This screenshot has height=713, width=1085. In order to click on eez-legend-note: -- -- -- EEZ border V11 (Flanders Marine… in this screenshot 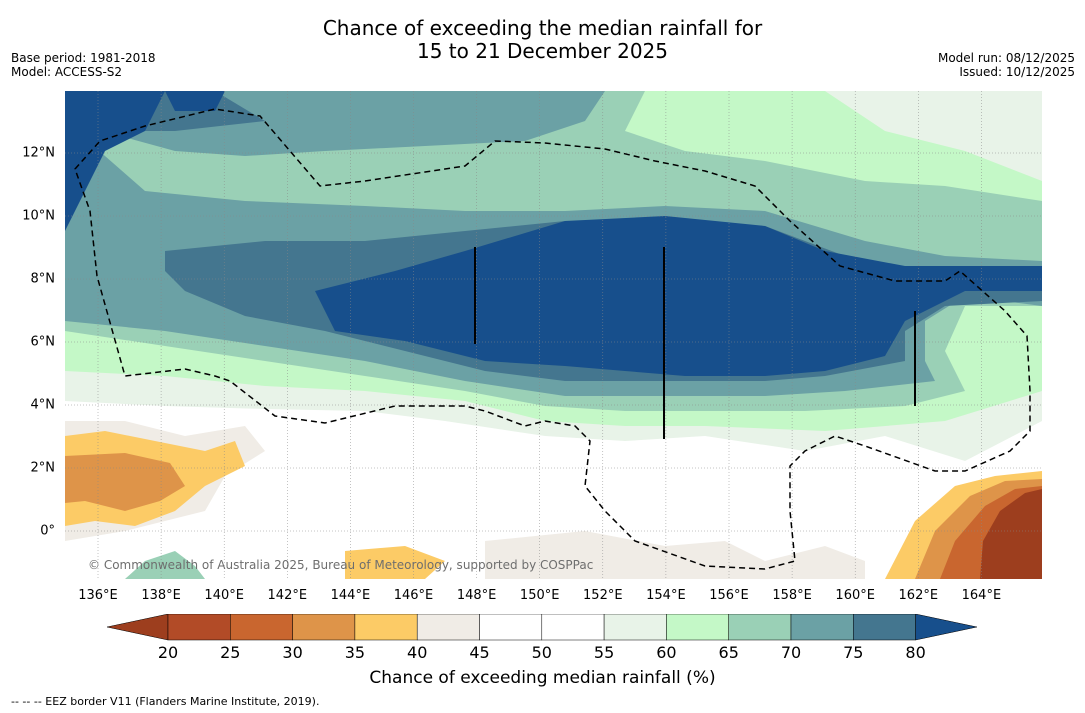, I will do `click(165, 701)`.